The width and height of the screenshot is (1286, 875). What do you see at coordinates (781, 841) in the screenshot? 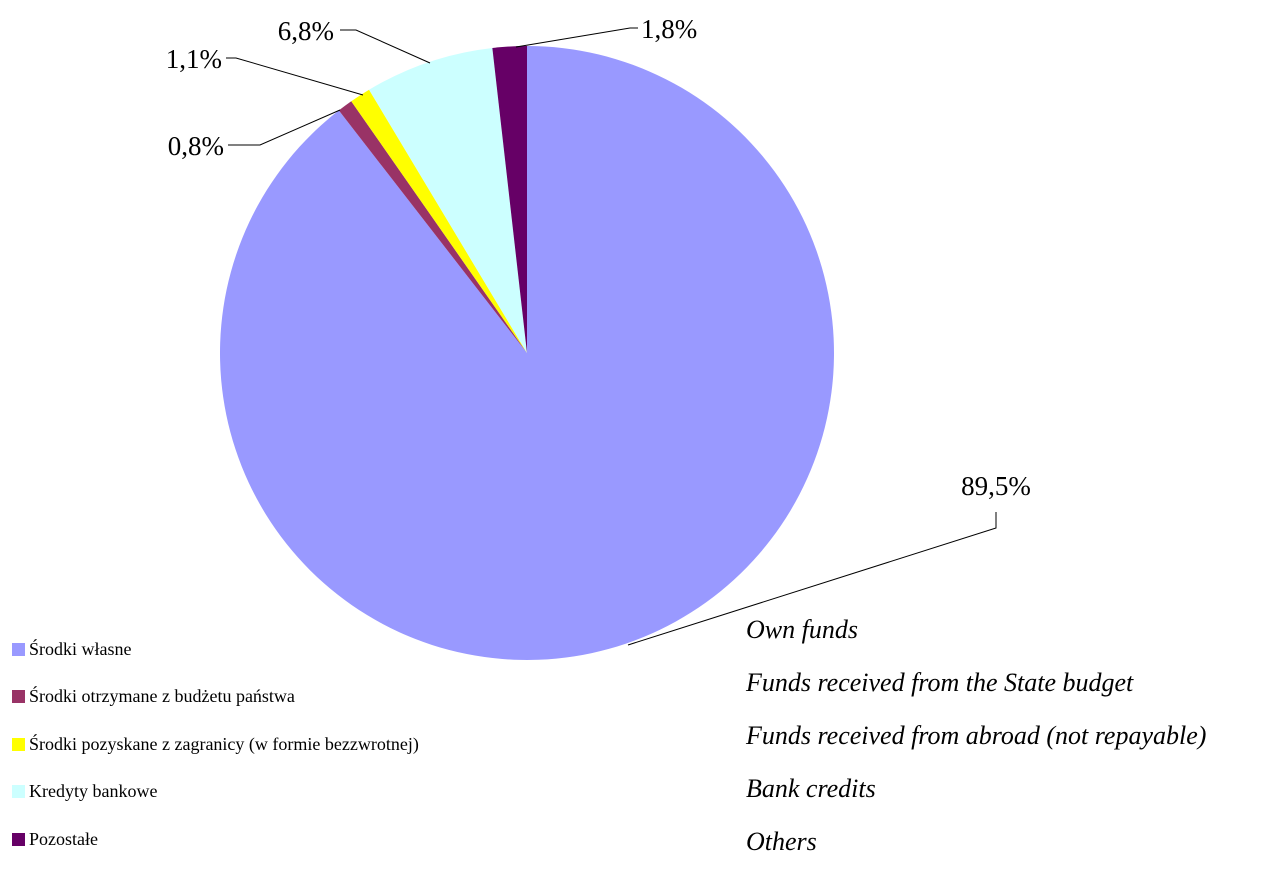
I see `legend-translation-5: Others` at bounding box center [781, 841].